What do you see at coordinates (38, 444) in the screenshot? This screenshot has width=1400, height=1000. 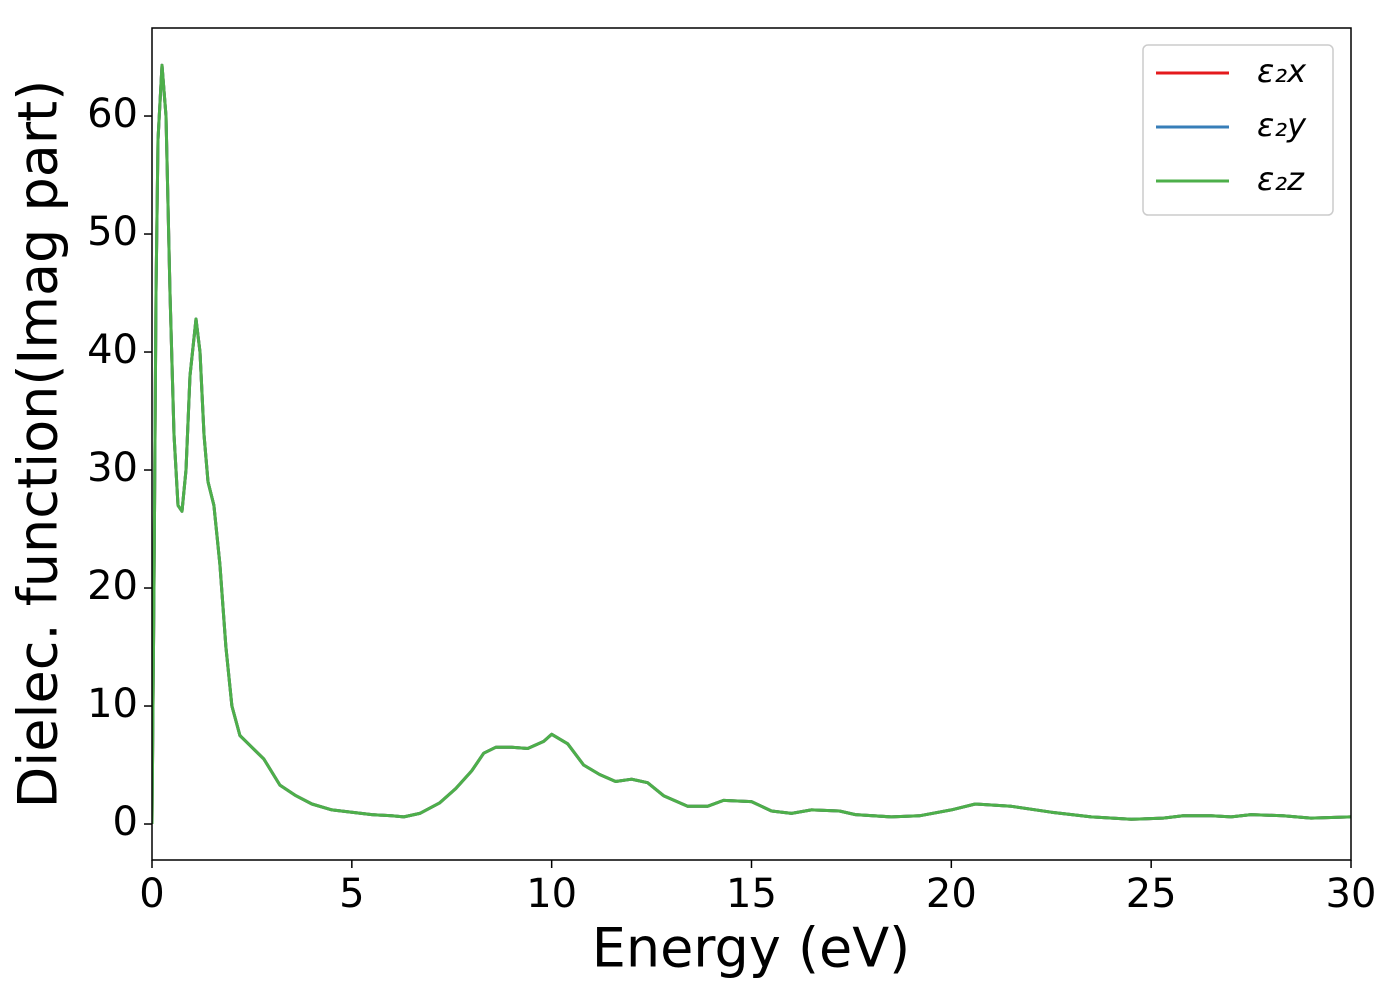 I see `y-axis-label: Dielec. function(Imag part)` at bounding box center [38, 444].